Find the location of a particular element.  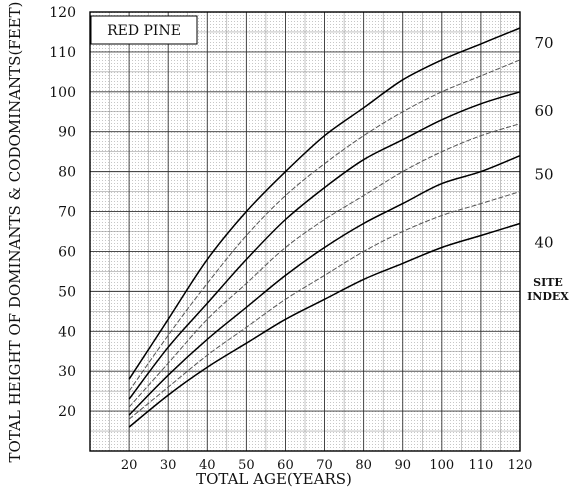

site-index-label: 70 is located at coordinates (543, 43).